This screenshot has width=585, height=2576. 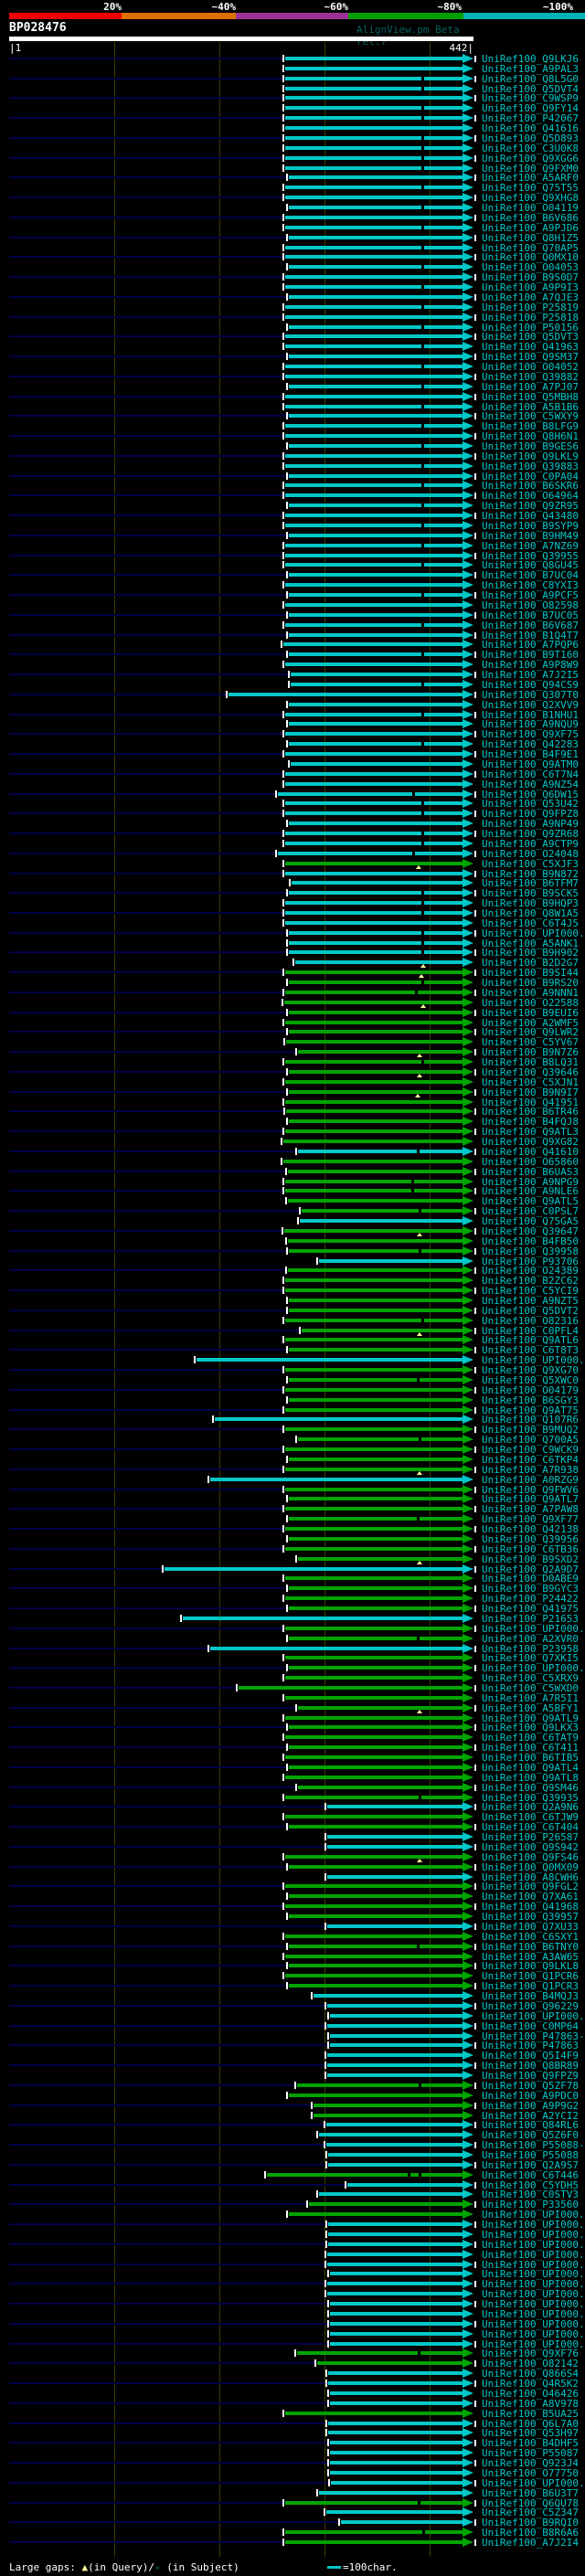 What do you see at coordinates (531, 1589) in the screenshot?
I see `hit-label: UniRef100_B9GYC3` at bounding box center [531, 1589].